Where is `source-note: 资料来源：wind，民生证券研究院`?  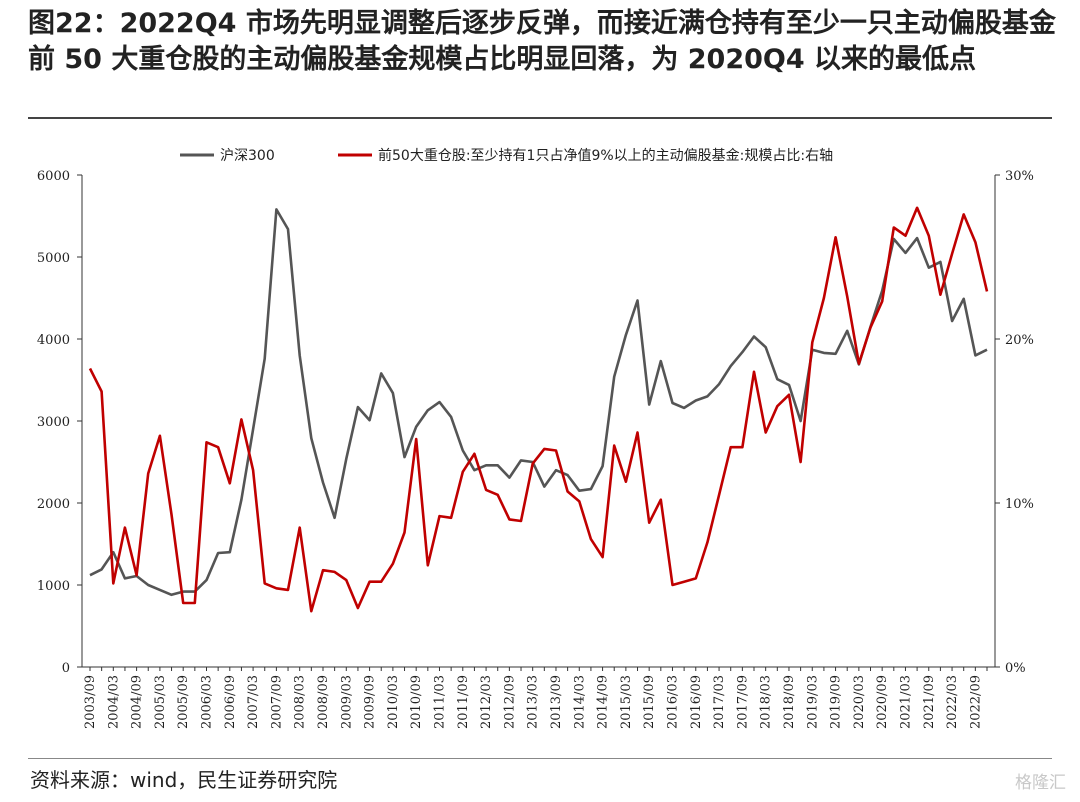
source-note: 资料来源：wind，民生证券研究院 is located at coordinates (184, 780).